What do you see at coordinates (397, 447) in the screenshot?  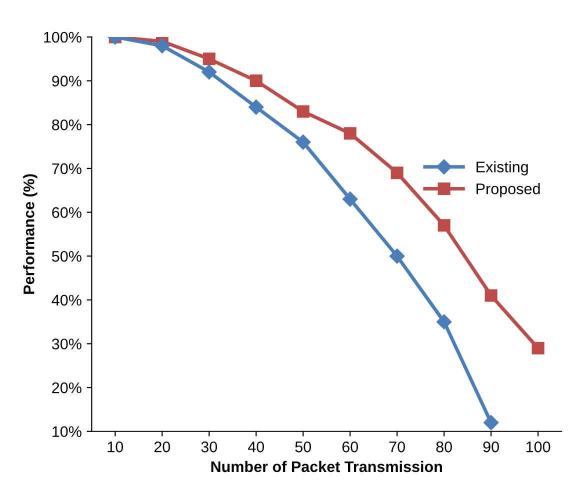 I see `x-tick-label: 70` at bounding box center [397, 447].